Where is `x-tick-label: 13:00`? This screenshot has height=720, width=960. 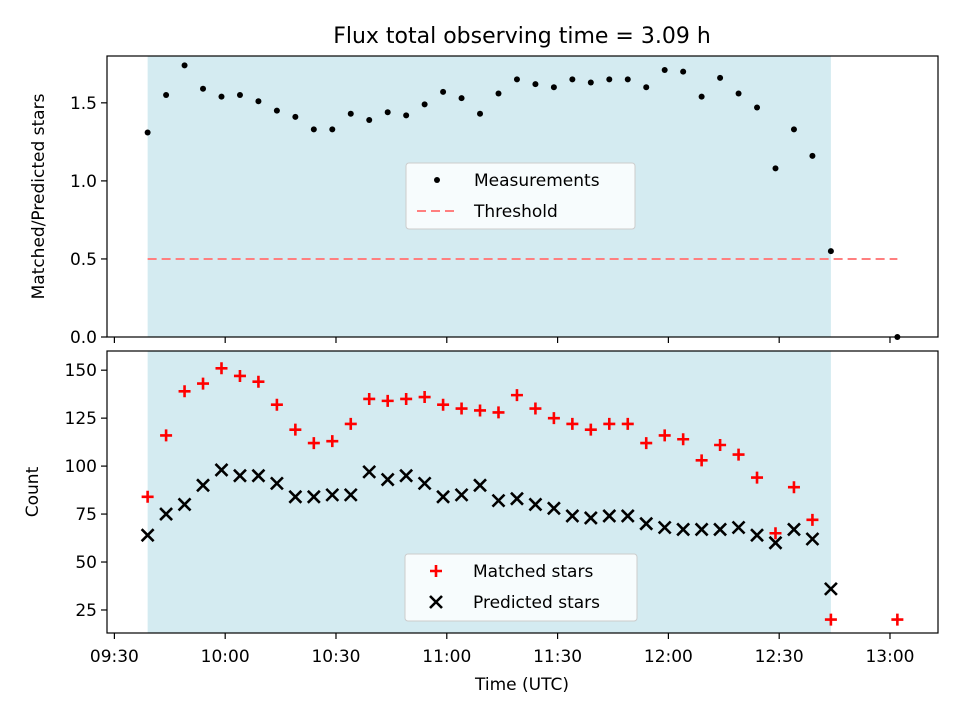
x-tick-label: 13:00 is located at coordinates (889, 657).